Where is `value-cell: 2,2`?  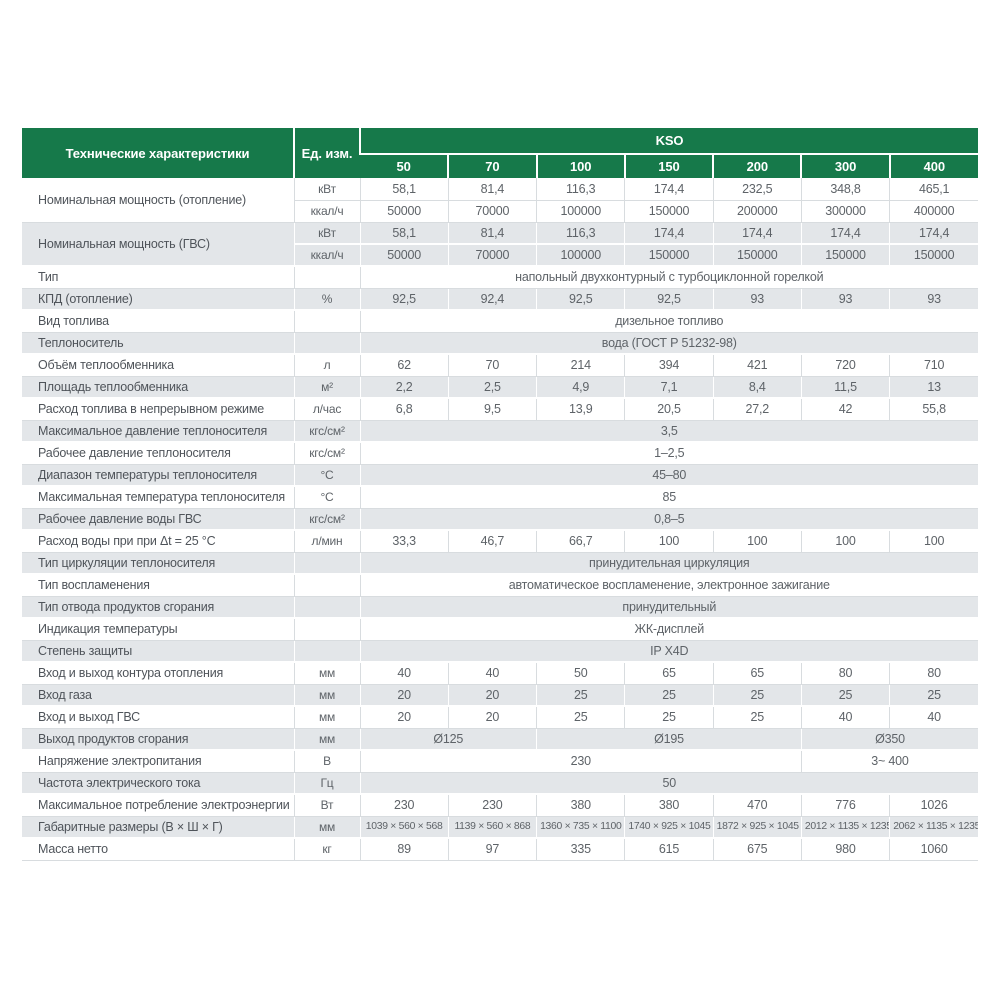
value-cell: 2,2 is located at coordinates (404, 387).